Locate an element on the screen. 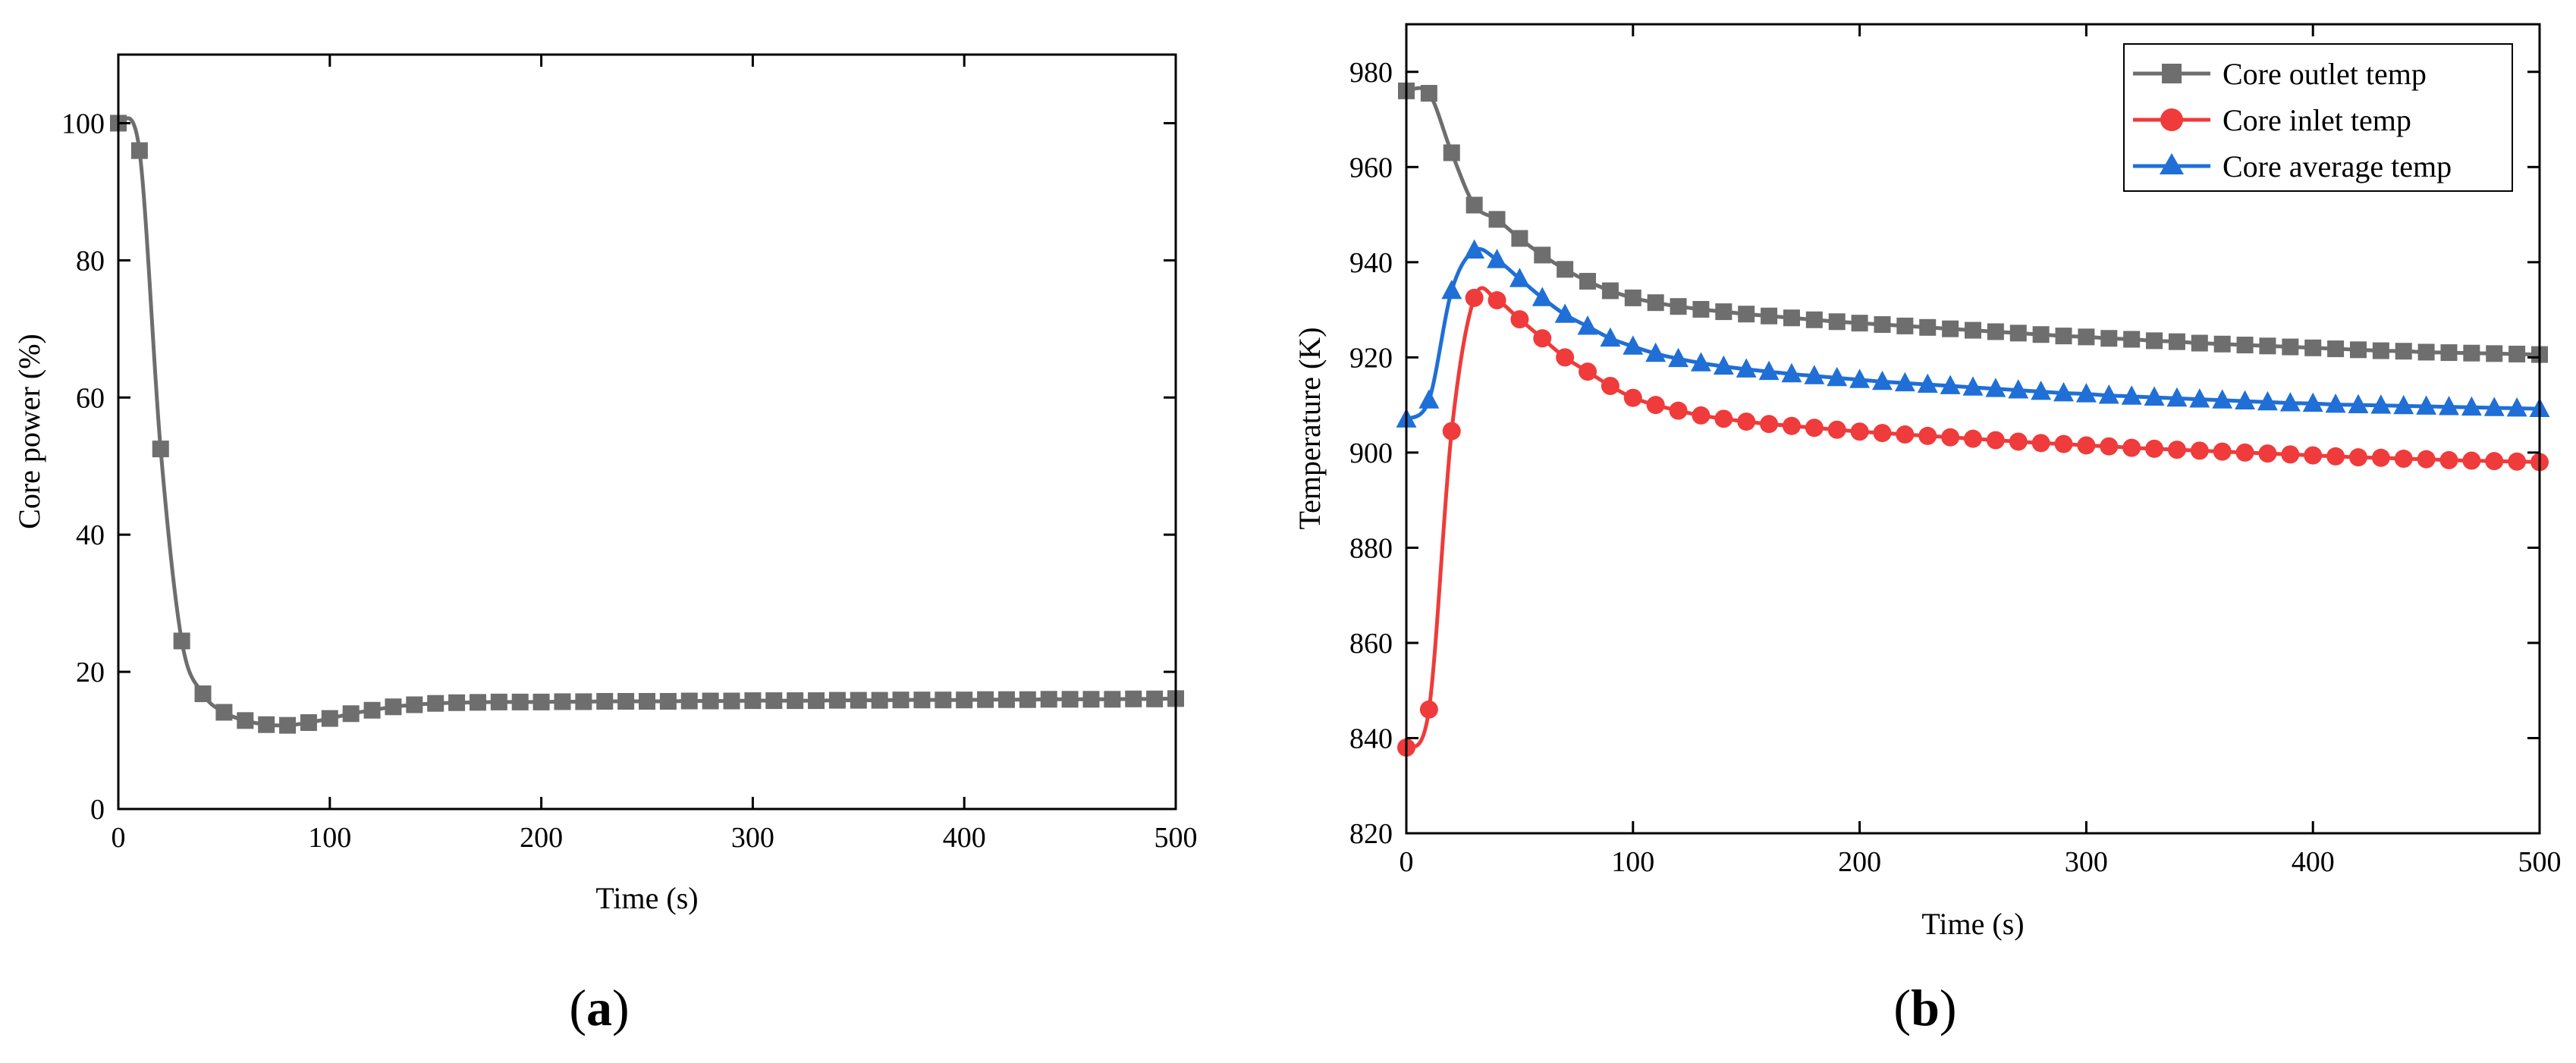  panel-a-y-axis-title: Core power (%) is located at coordinates (29, 431).